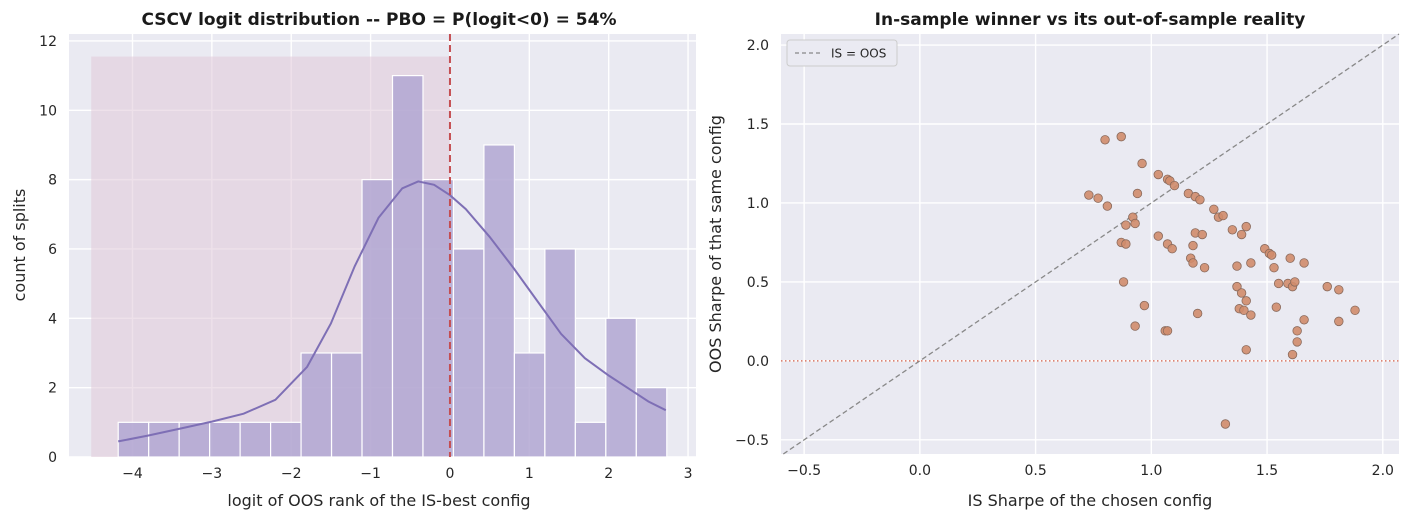 Image resolution: width=1412 pixels, height=521 pixels. Describe the element at coordinates (48, 42) in the screenshot. I see `y-tick-label: 12` at that location.